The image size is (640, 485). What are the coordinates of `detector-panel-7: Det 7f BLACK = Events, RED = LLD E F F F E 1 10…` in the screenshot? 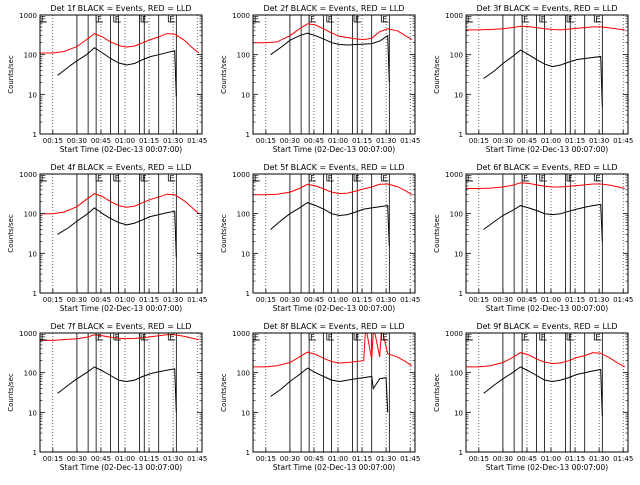 It's located at (107, 397).